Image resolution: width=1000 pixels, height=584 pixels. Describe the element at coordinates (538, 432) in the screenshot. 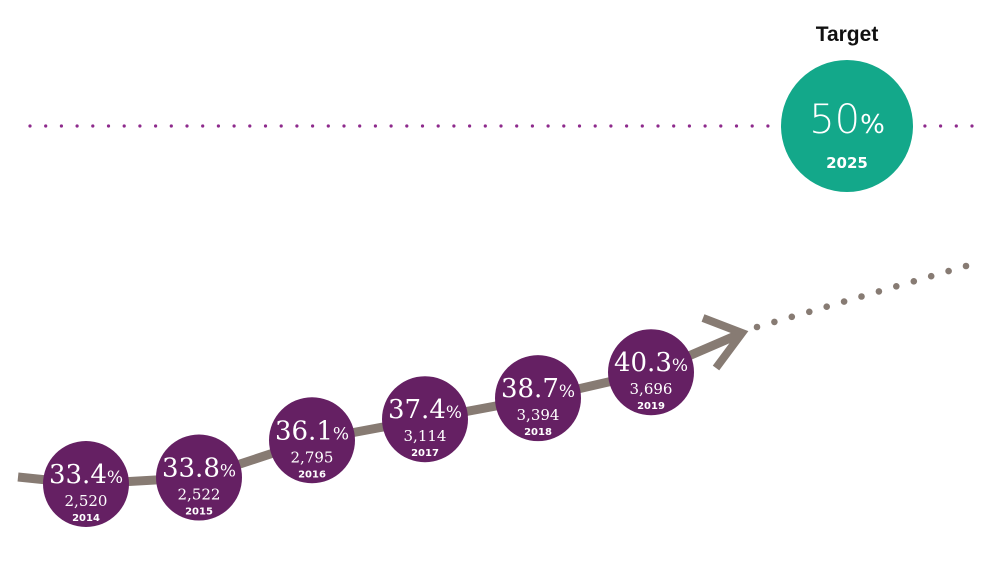

I see `point-year-label: 2018` at that location.